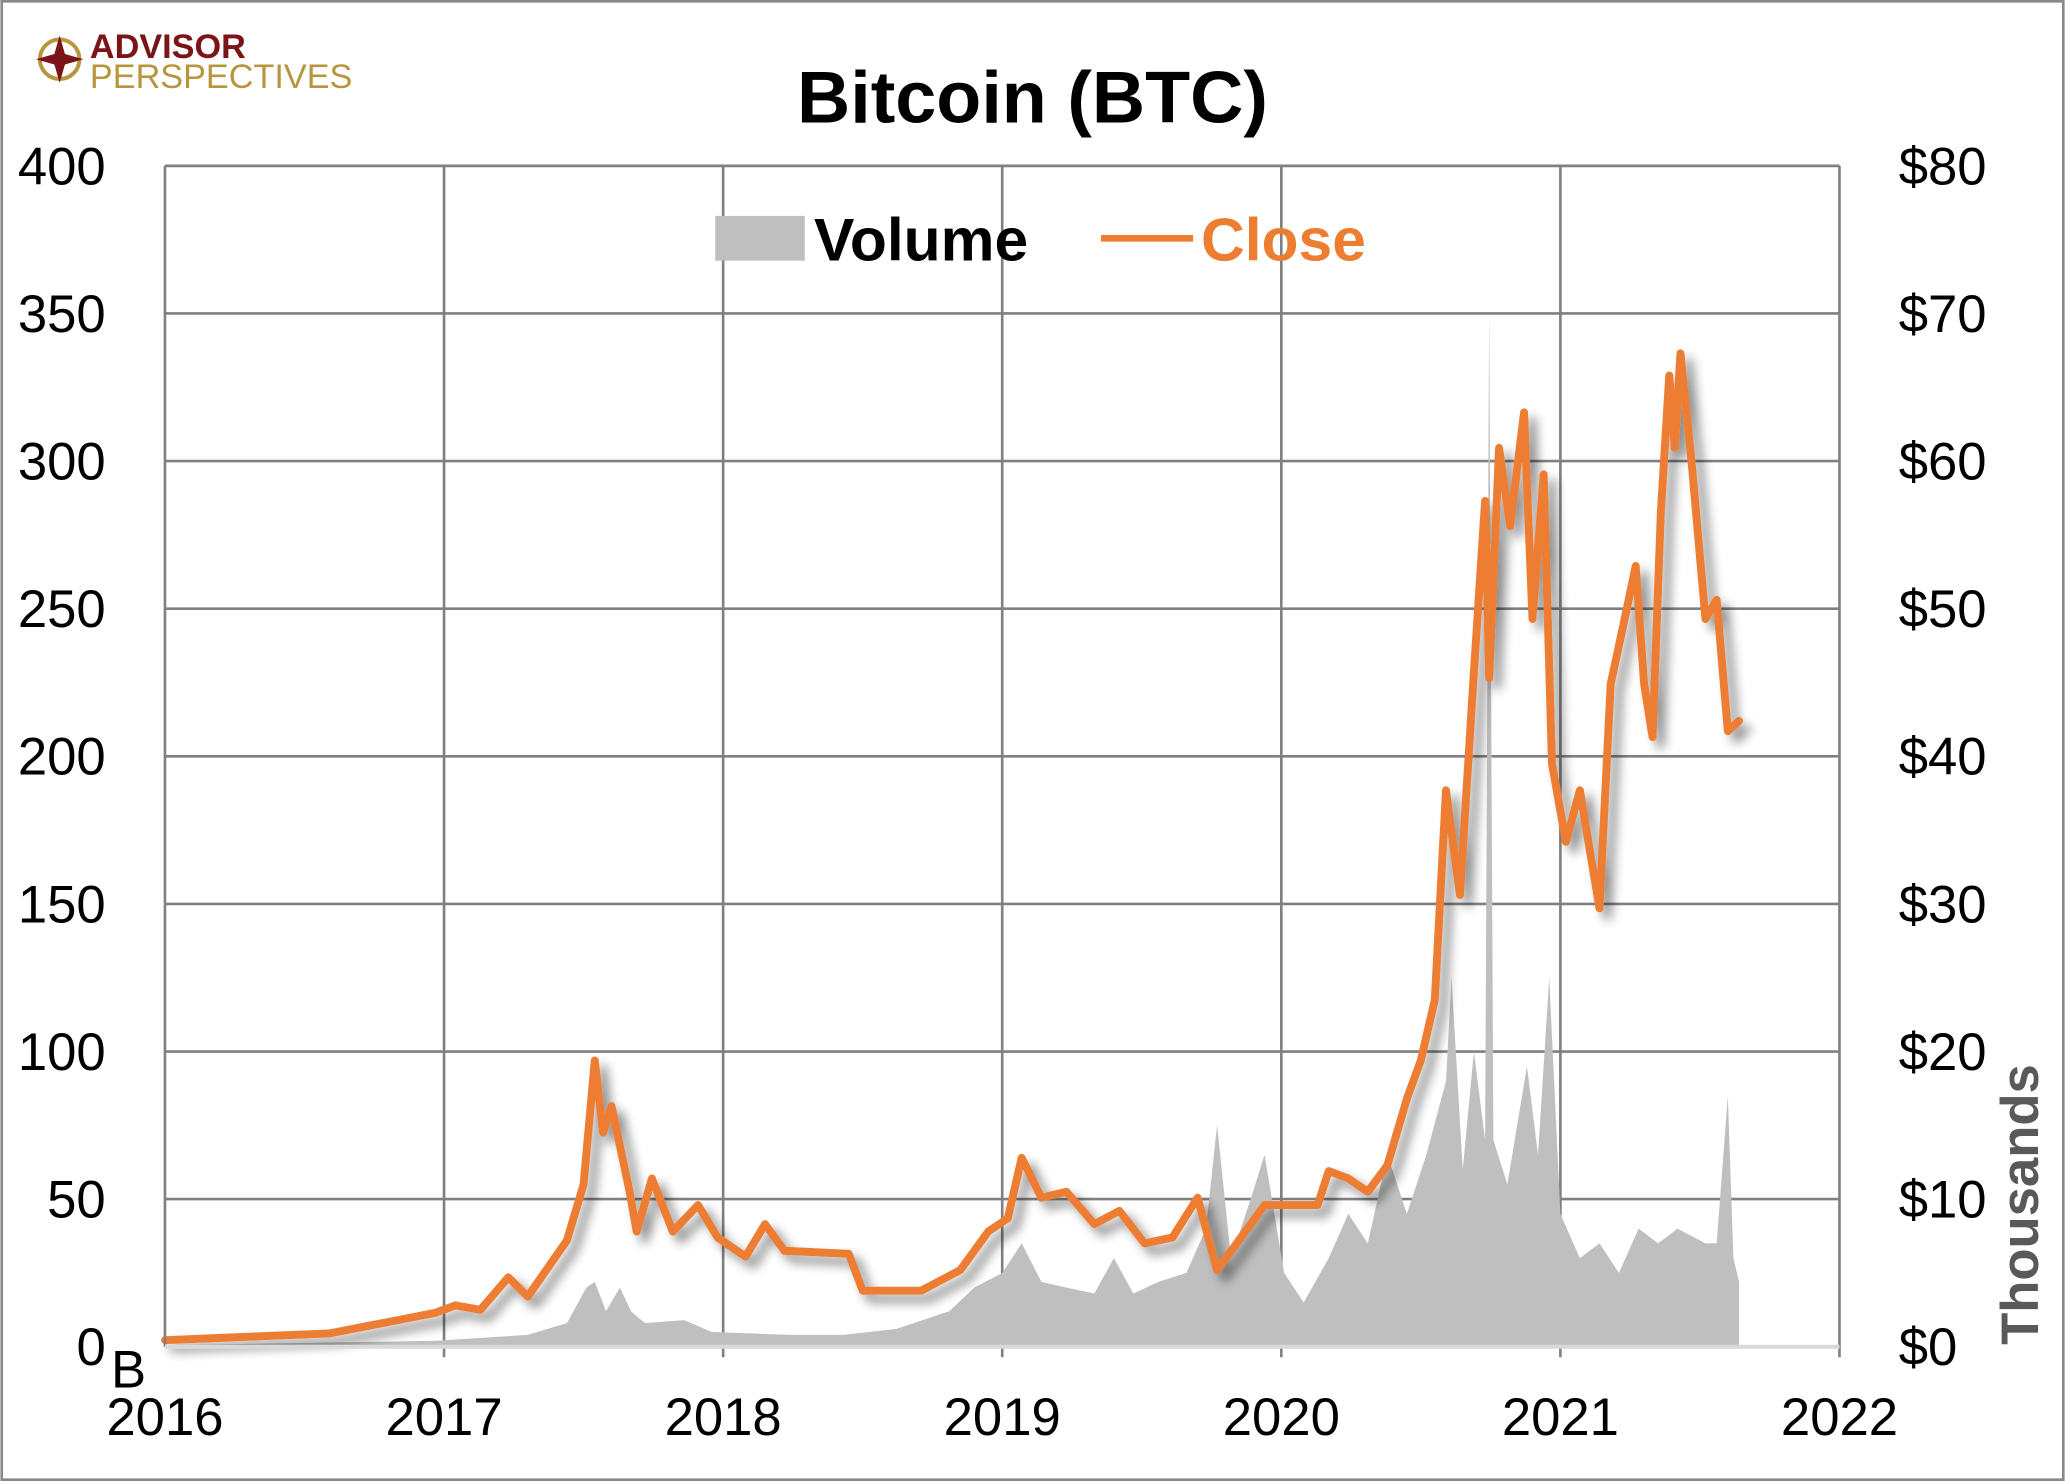  I want to click on right-tick-label: $60, so click(1943, 462).